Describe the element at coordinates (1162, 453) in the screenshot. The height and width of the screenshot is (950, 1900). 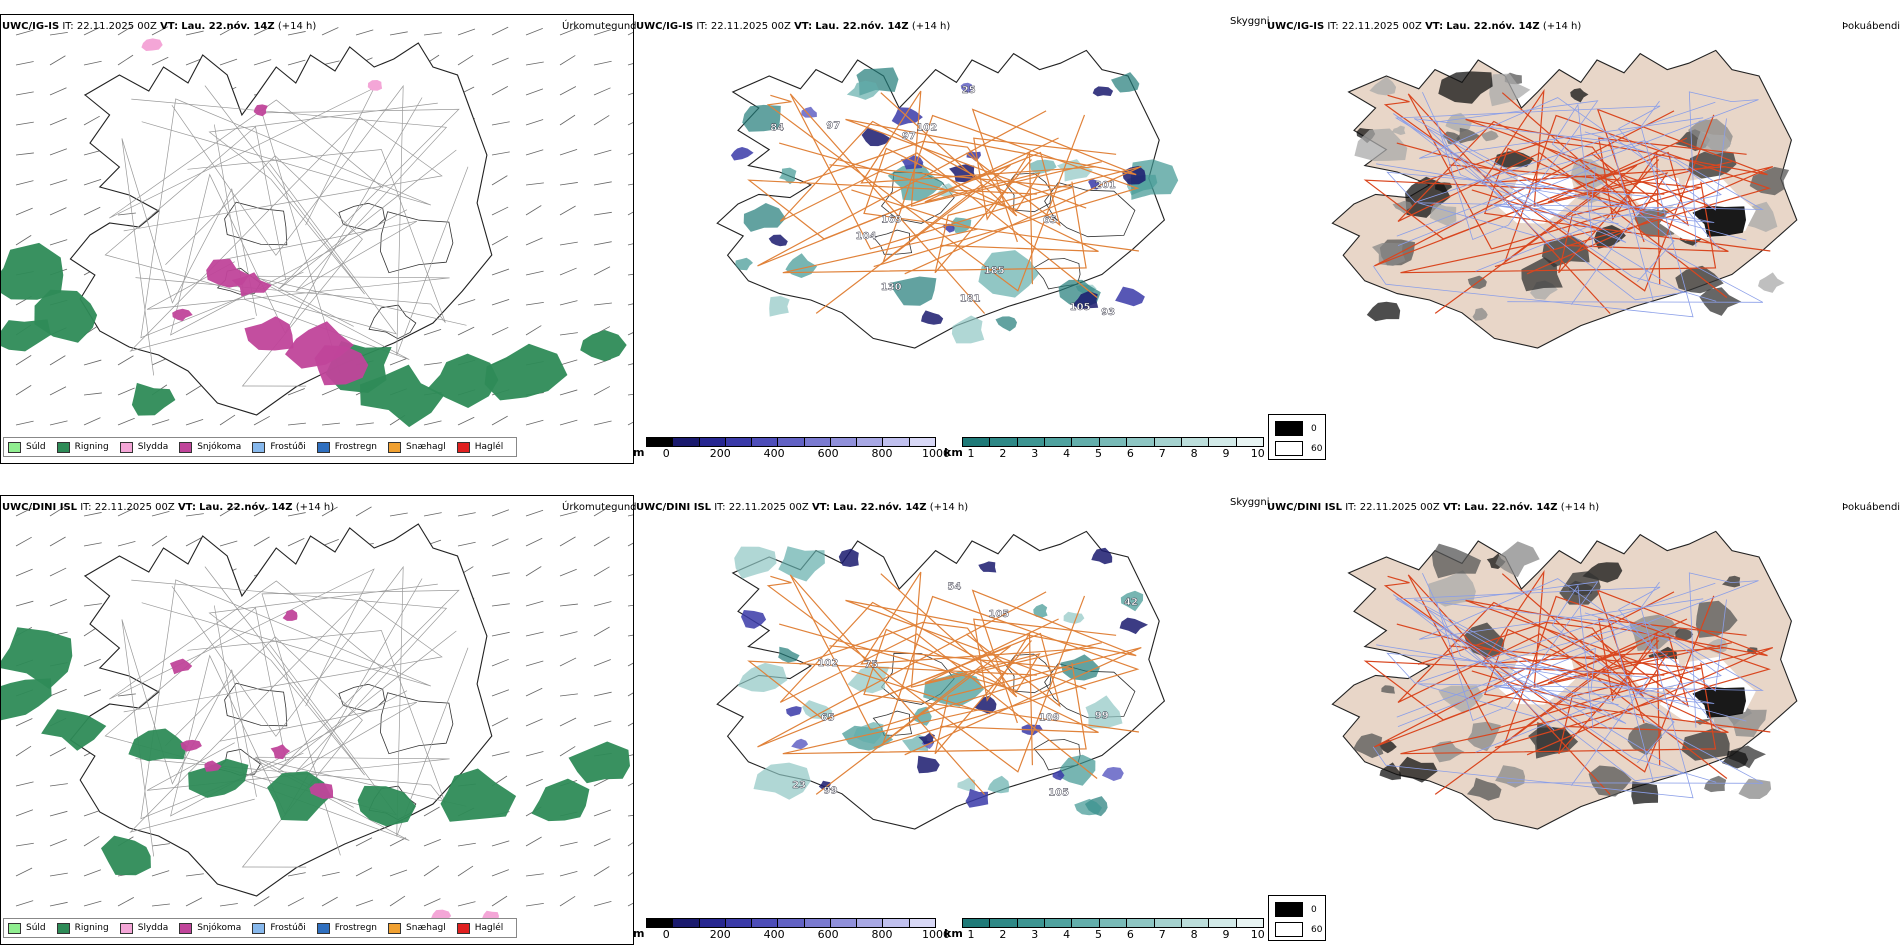
I see `colorbar-tick: 7` at that location.